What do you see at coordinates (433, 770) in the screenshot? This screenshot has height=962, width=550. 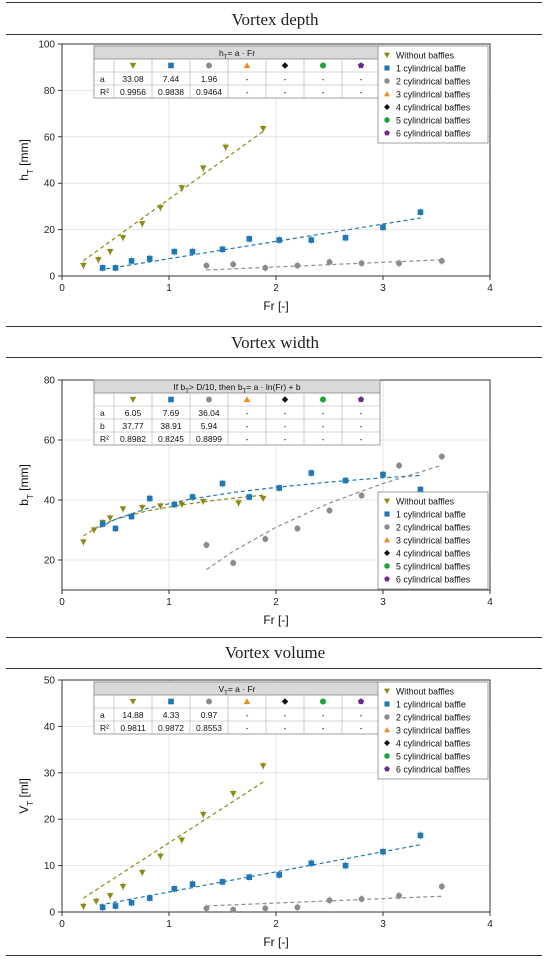 I see `legend-label: 6 cylindrical baffles` at bounding box center [433, 770].